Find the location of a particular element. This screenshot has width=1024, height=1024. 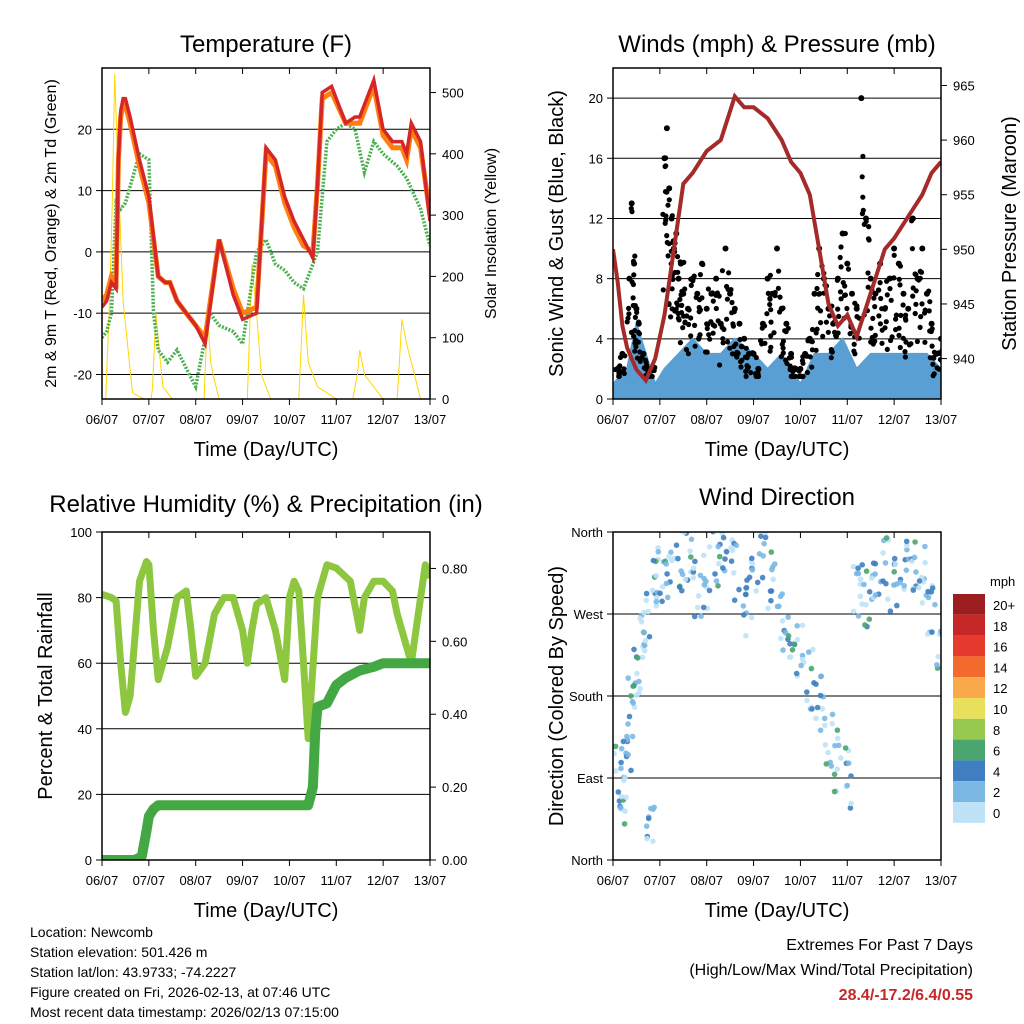

y2-tick-label: 400 is located at coordinates (453, 154).